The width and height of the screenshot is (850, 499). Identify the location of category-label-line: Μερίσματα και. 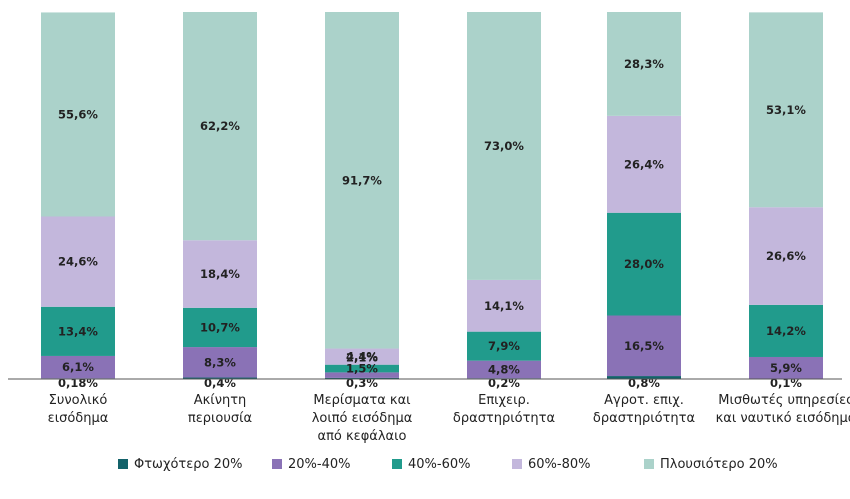
(361, 400).